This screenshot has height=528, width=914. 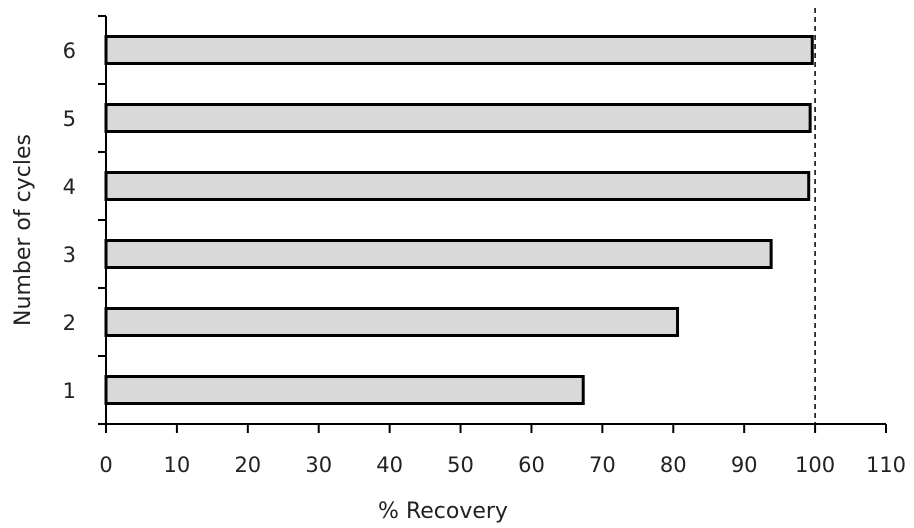 What do you see at coordinates (496, 428) in the screenshot?
I see `x-ticks-group` at bounding box center [496, 428].